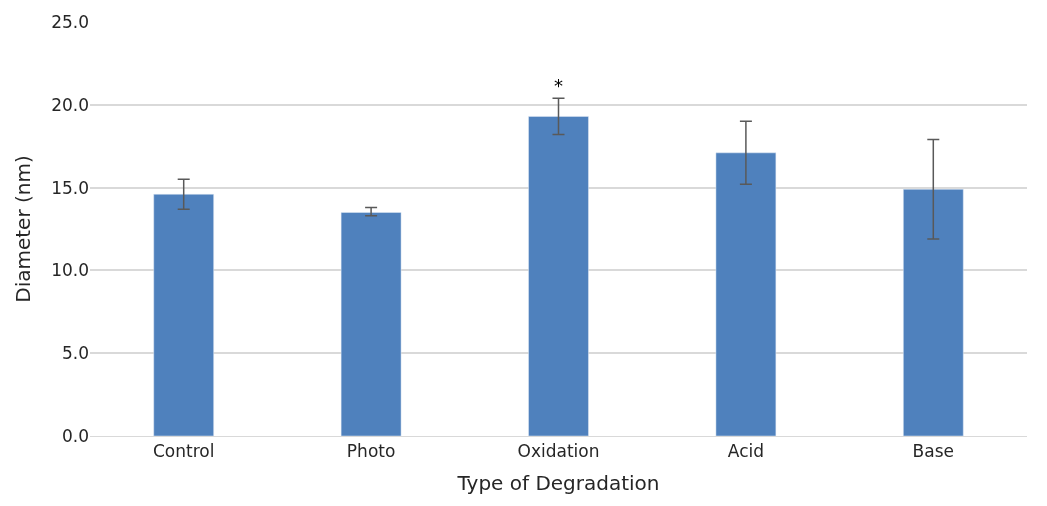 The image size is (1047, 506). Describe the element at coordinates (70, 270) in the screenshot. I see `y-tick-label: 10.0` at that location.